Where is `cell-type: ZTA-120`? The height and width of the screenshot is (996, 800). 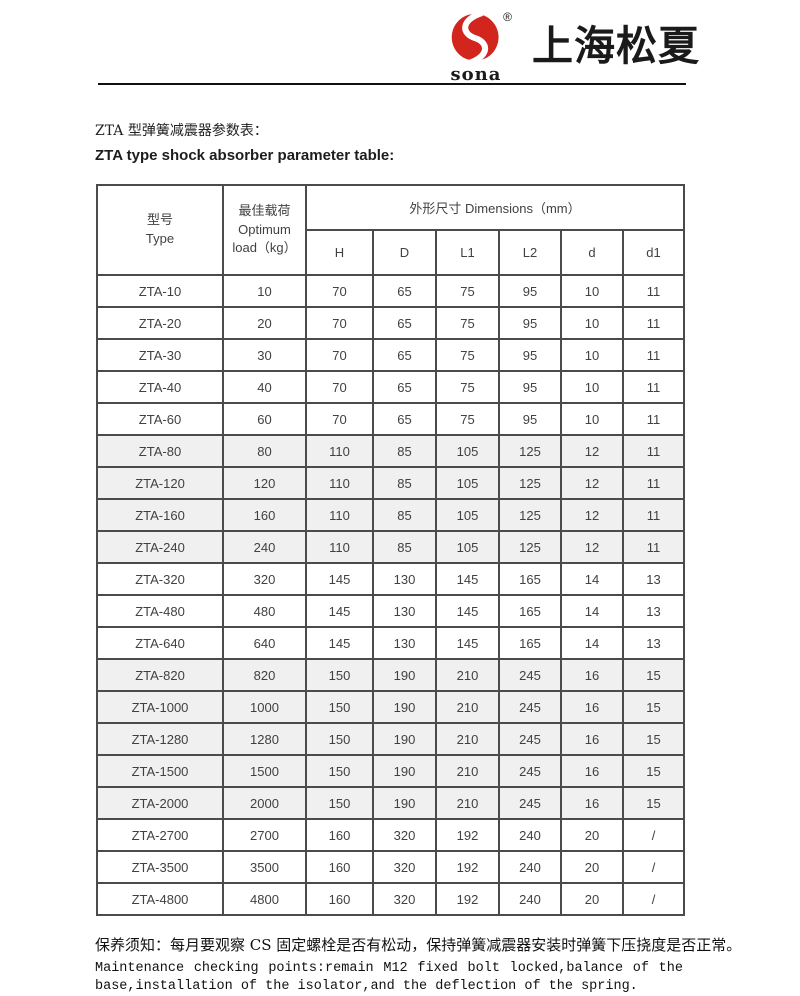 cell-type: ZTA-120 is located at coordinates (160, 483).